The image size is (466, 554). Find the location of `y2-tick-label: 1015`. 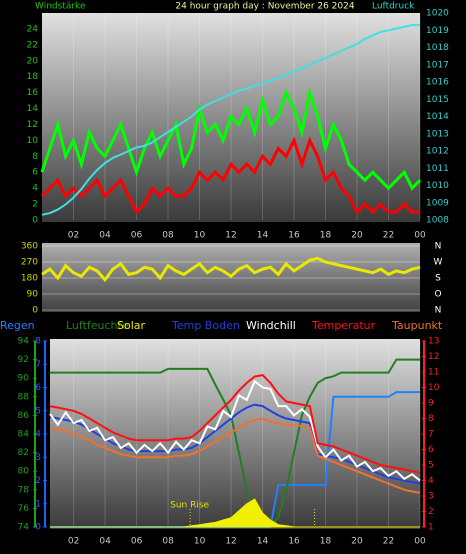

y2-tick-label: 1015 is located at coordinates (437, 100).